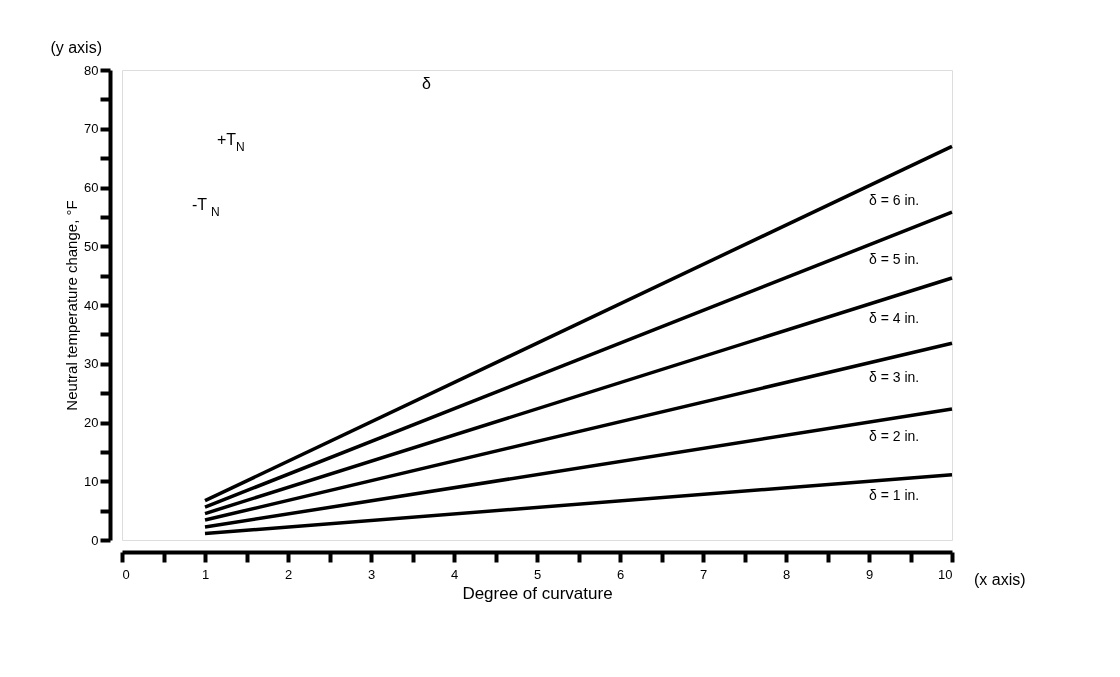  I want to click on y-tick-label: 60, so click(91, 187).